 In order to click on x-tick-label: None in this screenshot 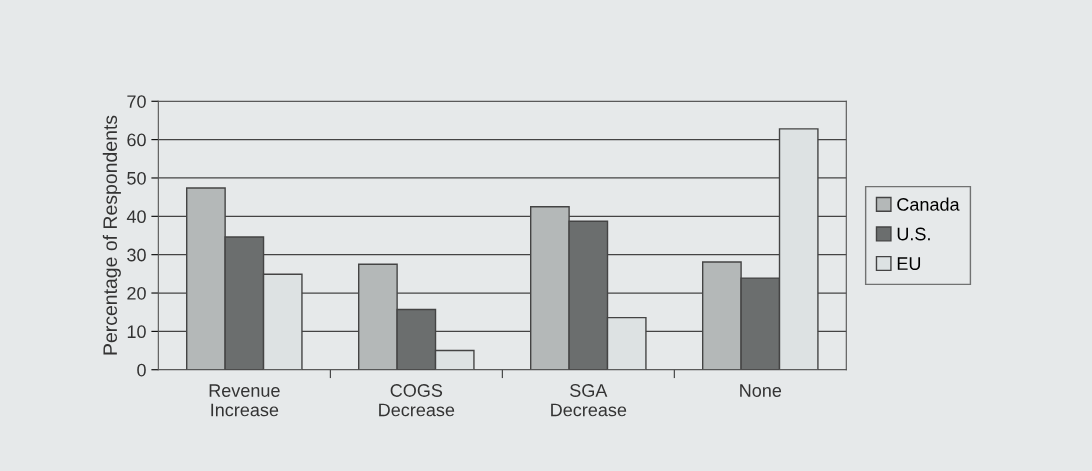, I will do `click(761, 390)`.